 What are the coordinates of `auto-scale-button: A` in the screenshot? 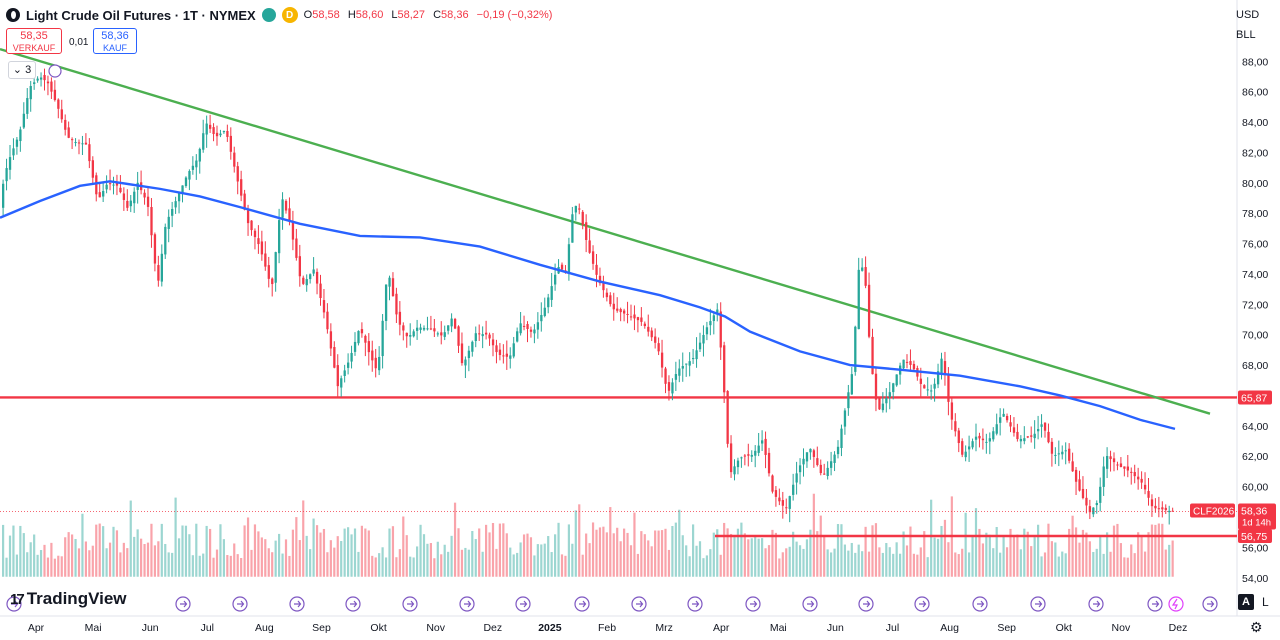 It's located at (1246, 602).